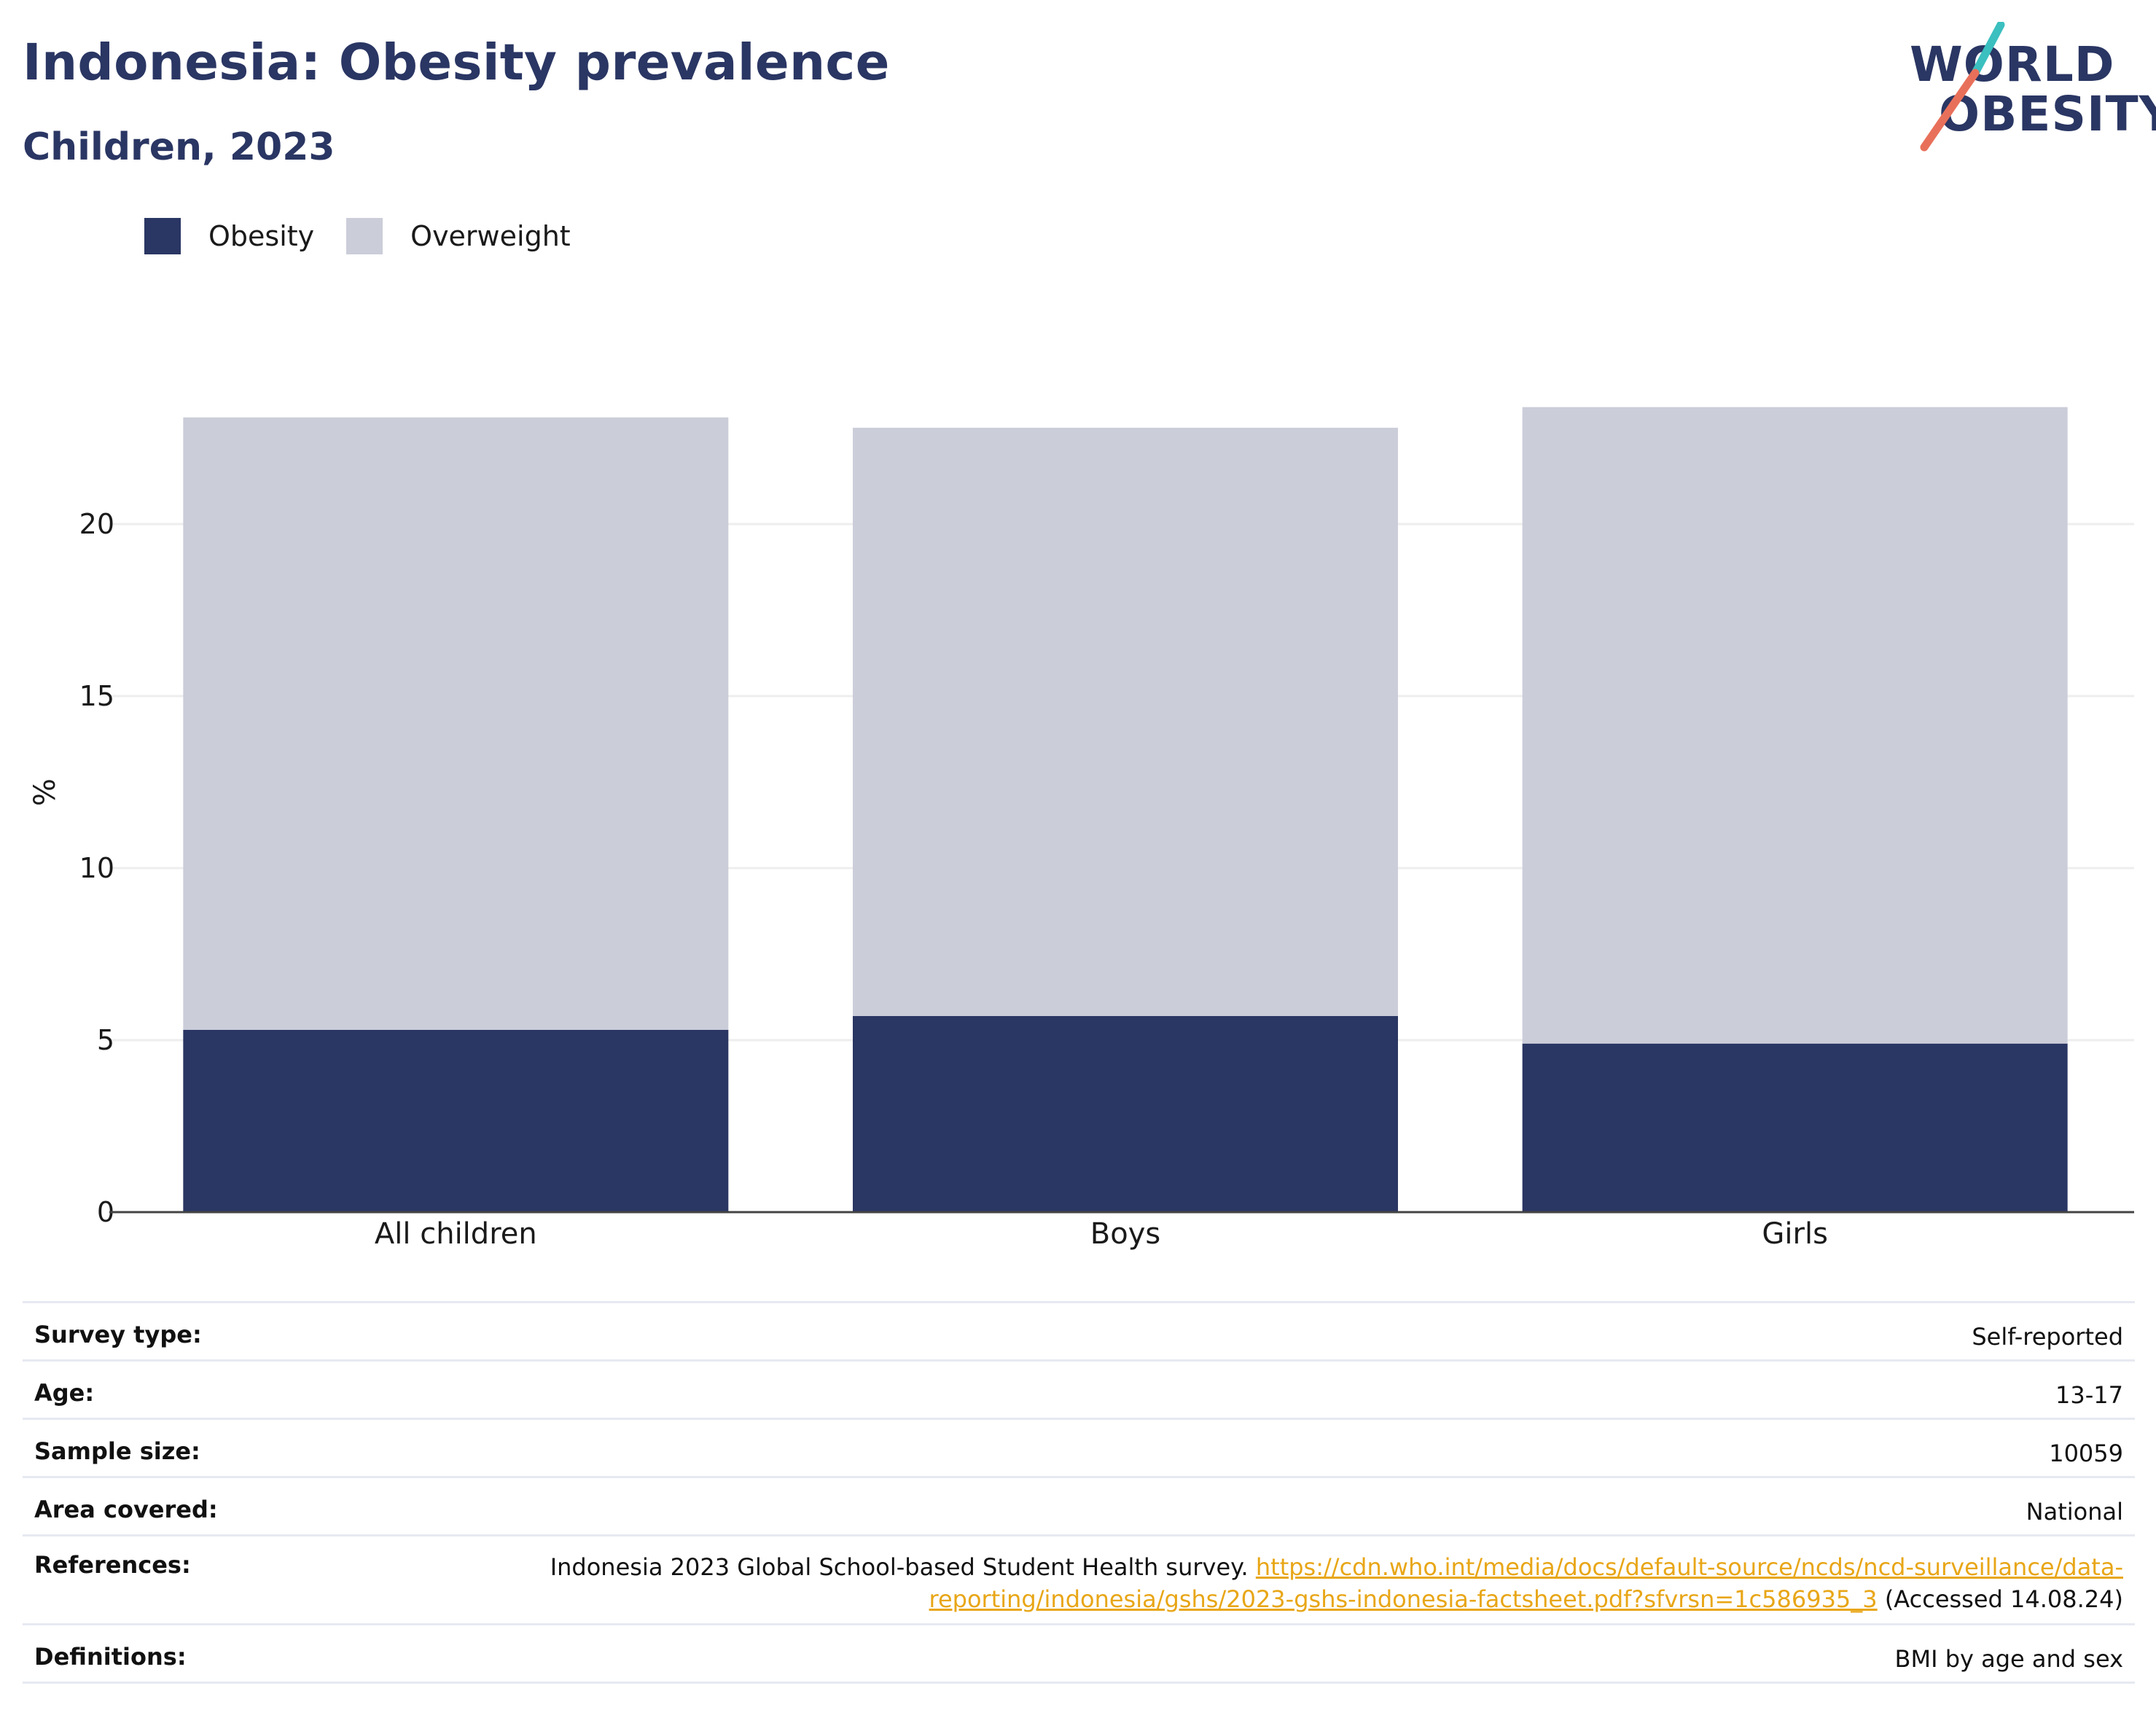  What do you see at coordinates (1079, 1506) in the screenshot?
I see `info-row-area-covered: Area covered: National` at bounding box center [1079, 1506].